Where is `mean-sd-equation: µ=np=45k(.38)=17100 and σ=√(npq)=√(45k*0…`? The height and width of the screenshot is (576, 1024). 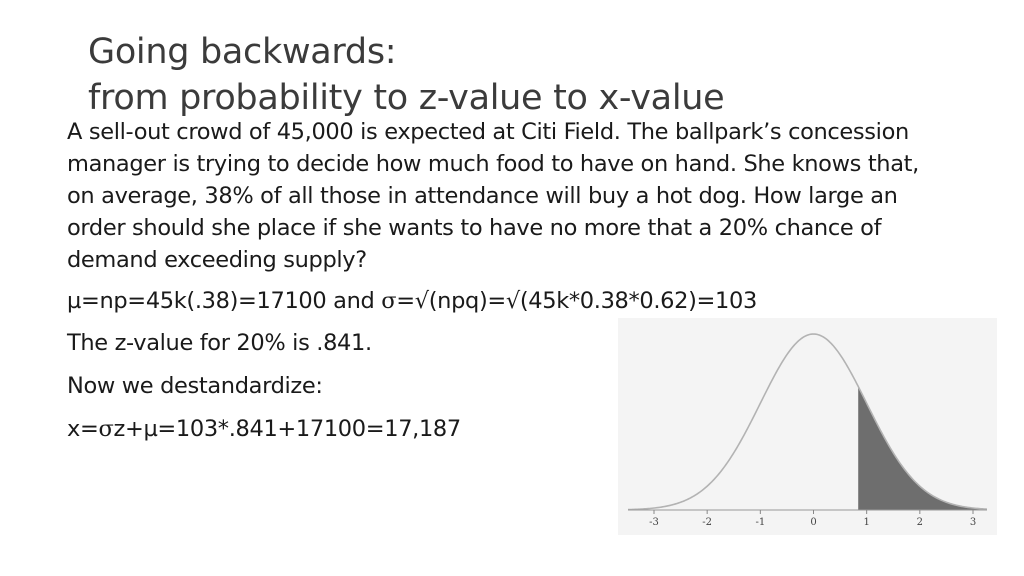
mean-sd-equation: µ=np=45k(.38)=17100 and σ=√(npq)=√(45k*0… is located at coordinates (412, 301).